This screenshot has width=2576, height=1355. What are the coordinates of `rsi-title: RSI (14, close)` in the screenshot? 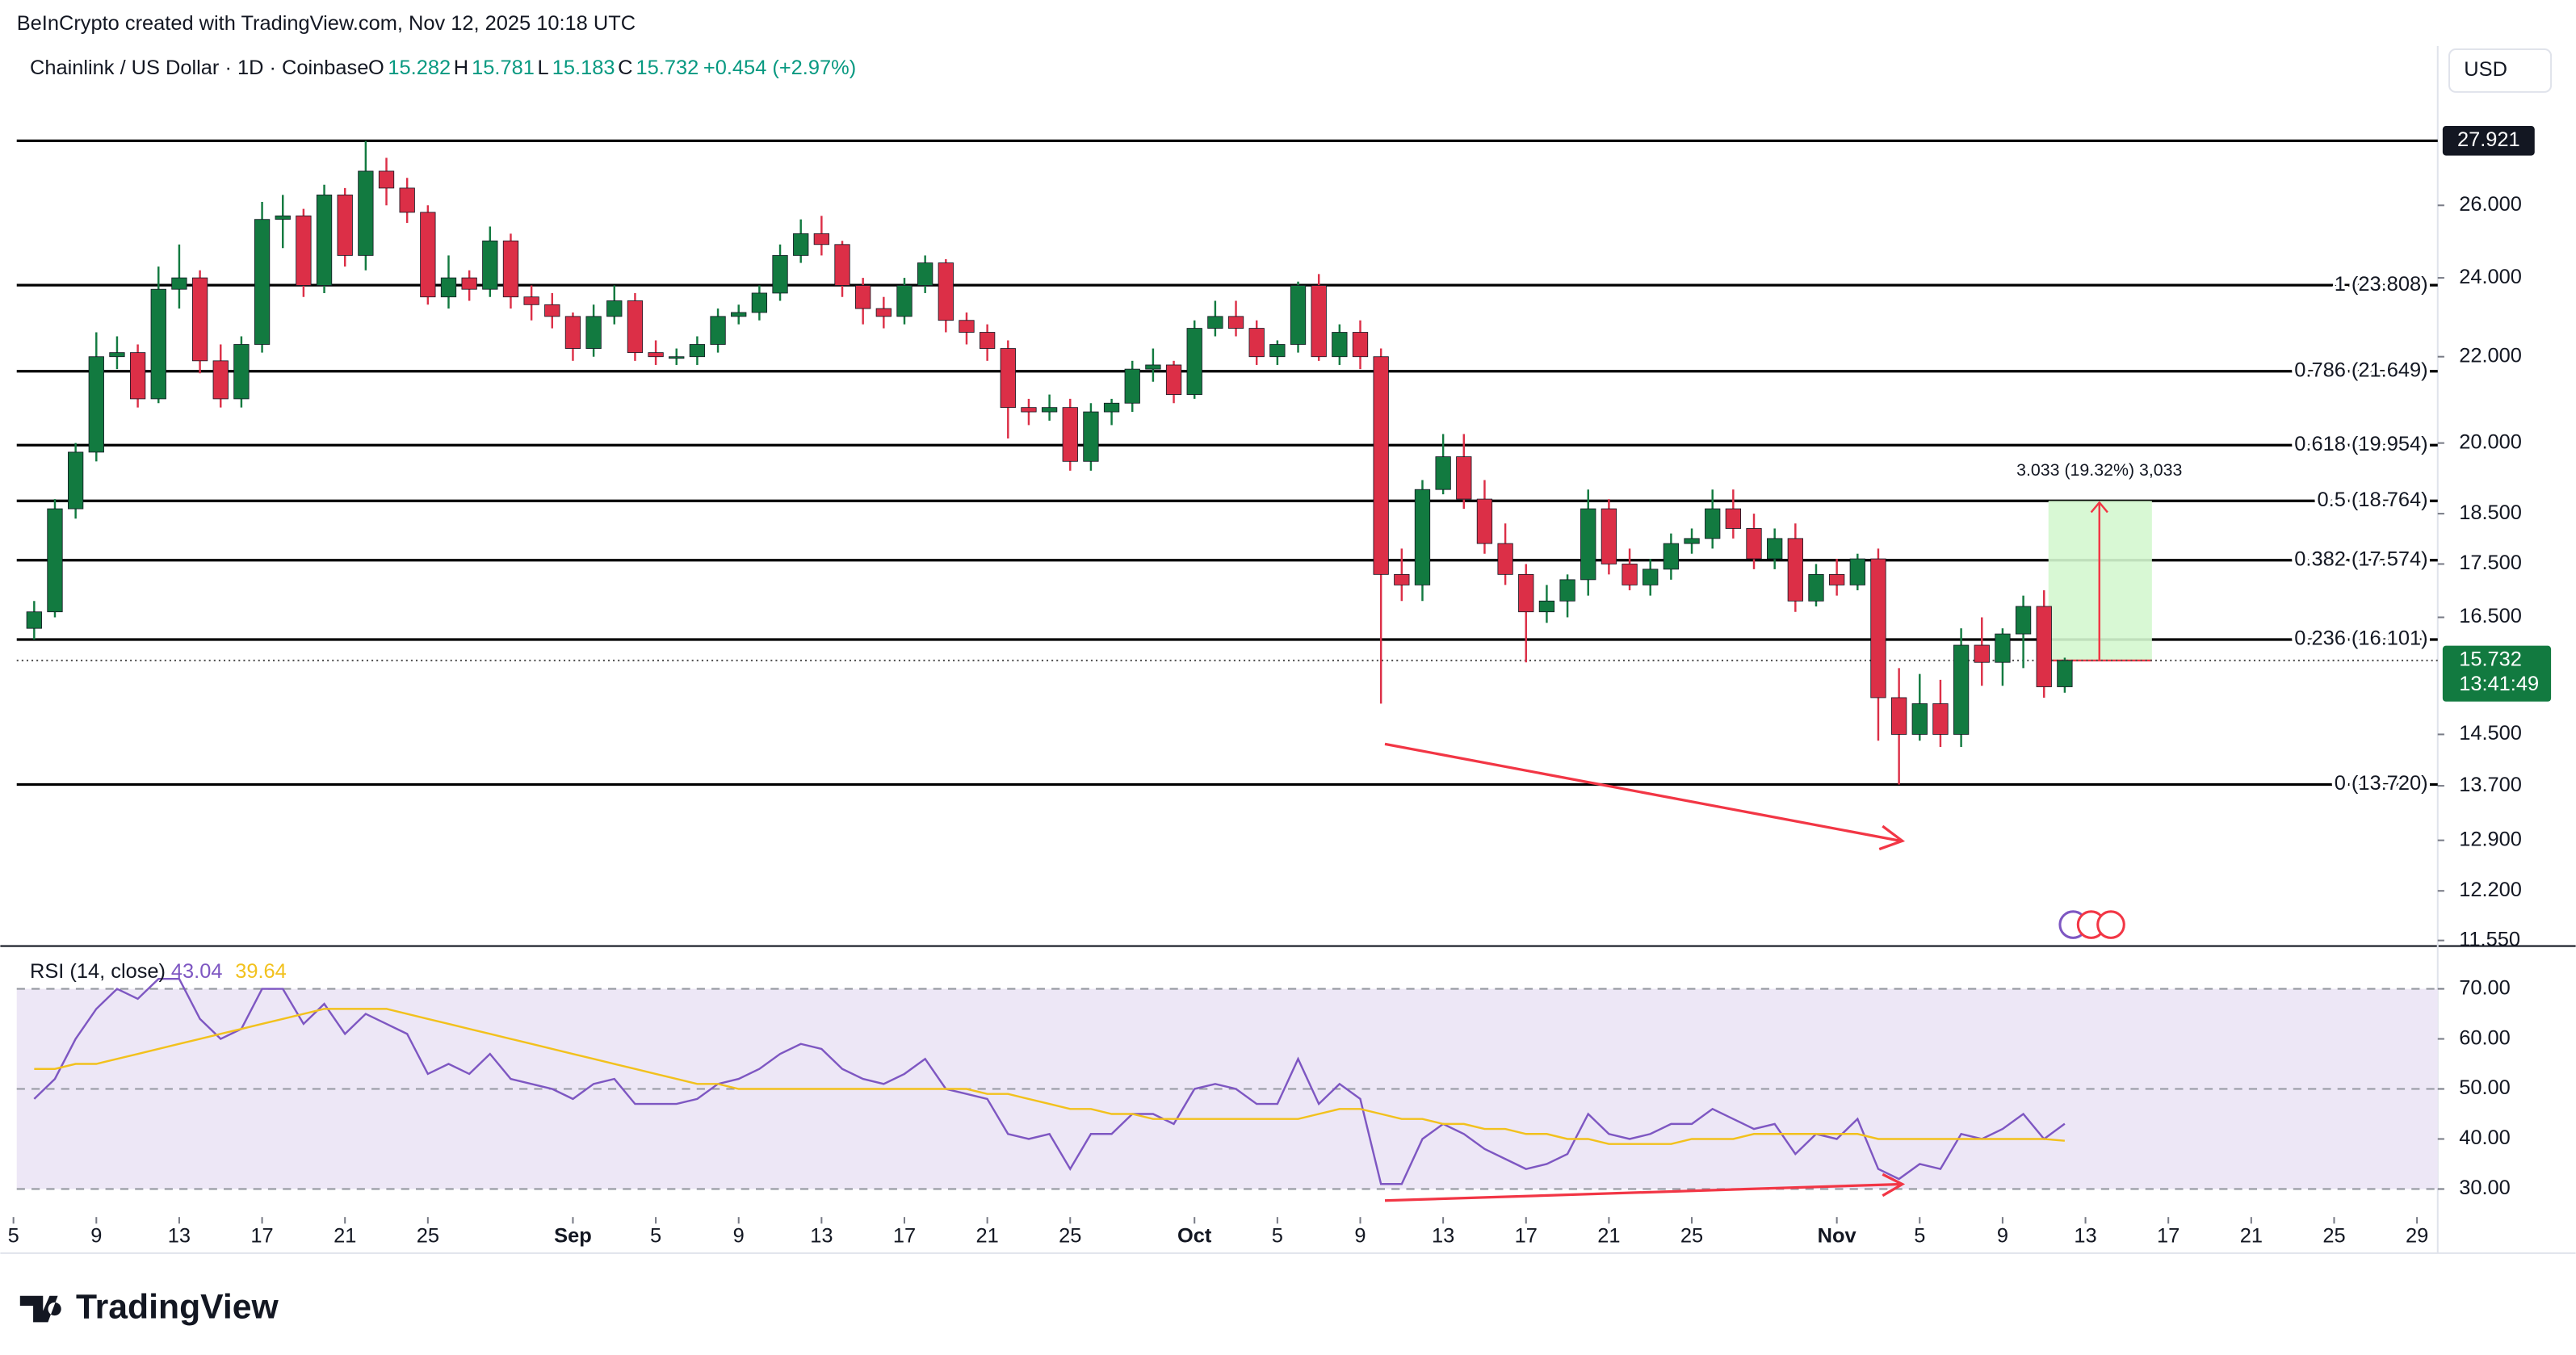 It's located at (98, 972).